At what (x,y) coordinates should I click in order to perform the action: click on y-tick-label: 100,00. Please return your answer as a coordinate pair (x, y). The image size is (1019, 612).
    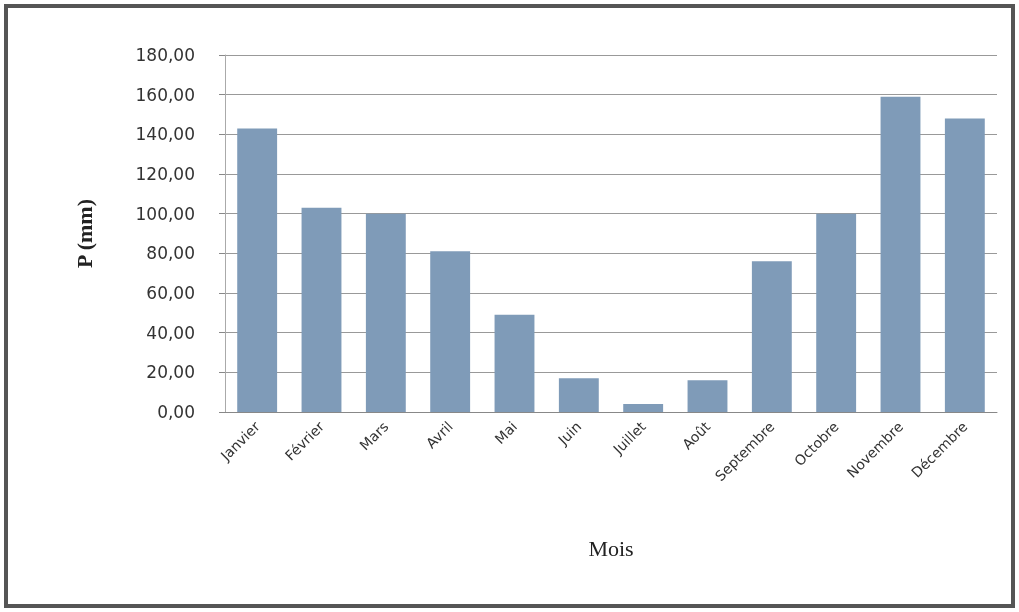
    Looking at the image, I should click on (165, 213).